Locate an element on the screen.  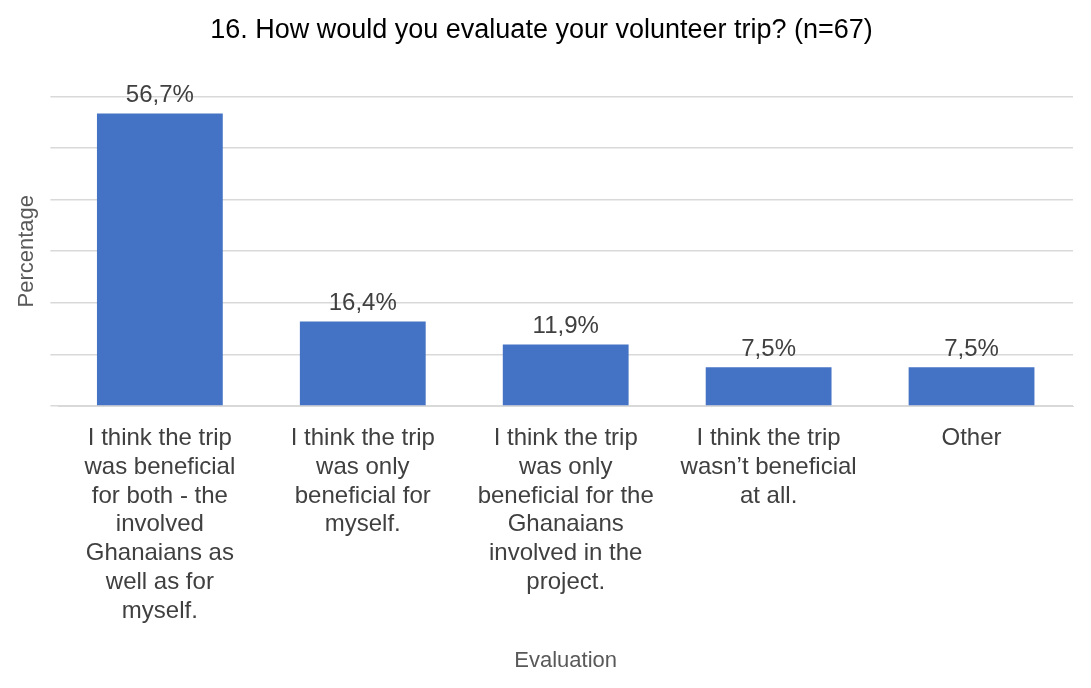
x-axis-title: Evaluation is located at coordinates (566, 659).